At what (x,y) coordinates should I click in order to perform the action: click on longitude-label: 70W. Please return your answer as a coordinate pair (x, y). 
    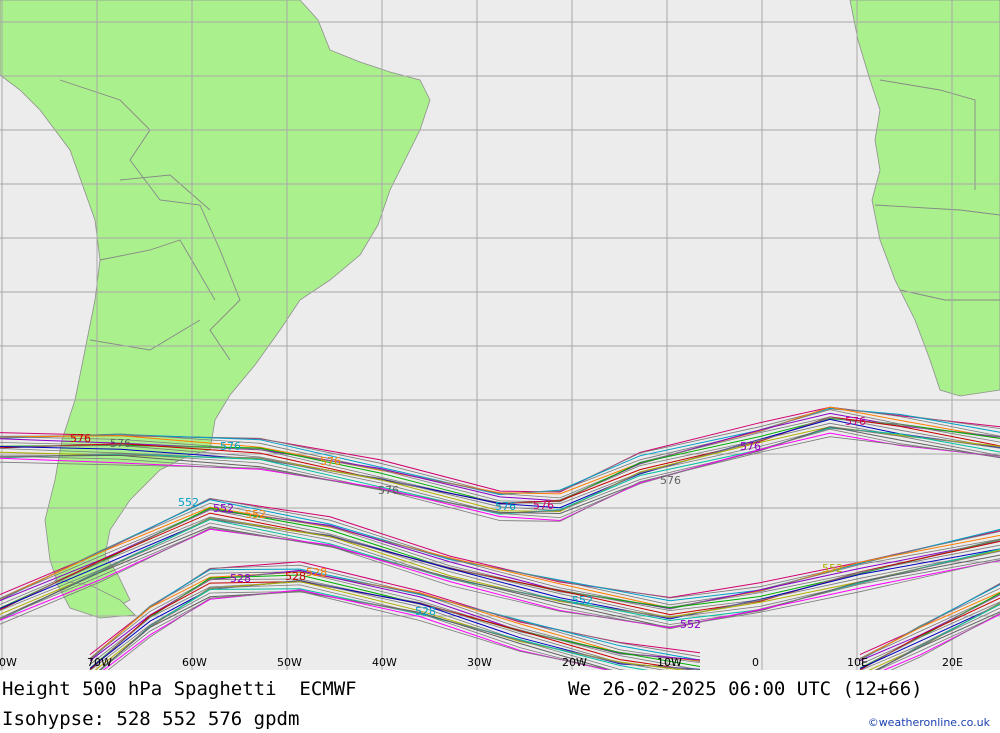
    Looking at the image, I should click on (99, 662).